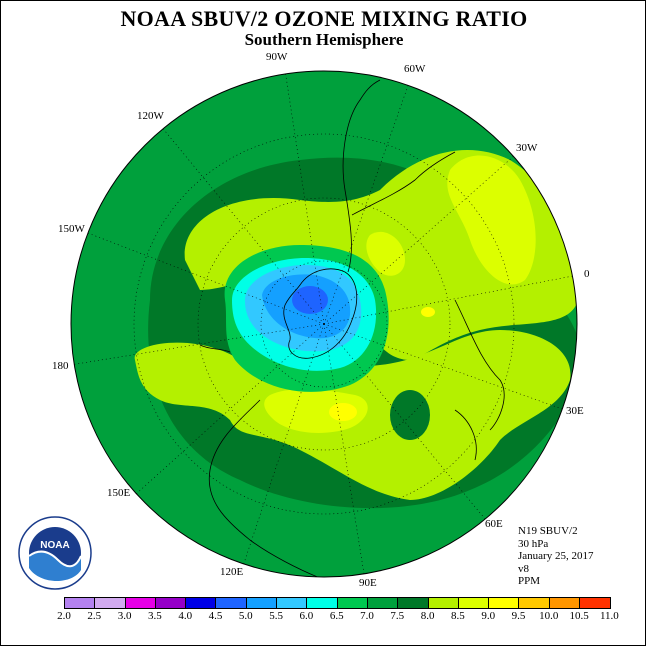 This screenshot has height=648, width=648. I want to click on colorbar, so click(338, 603).